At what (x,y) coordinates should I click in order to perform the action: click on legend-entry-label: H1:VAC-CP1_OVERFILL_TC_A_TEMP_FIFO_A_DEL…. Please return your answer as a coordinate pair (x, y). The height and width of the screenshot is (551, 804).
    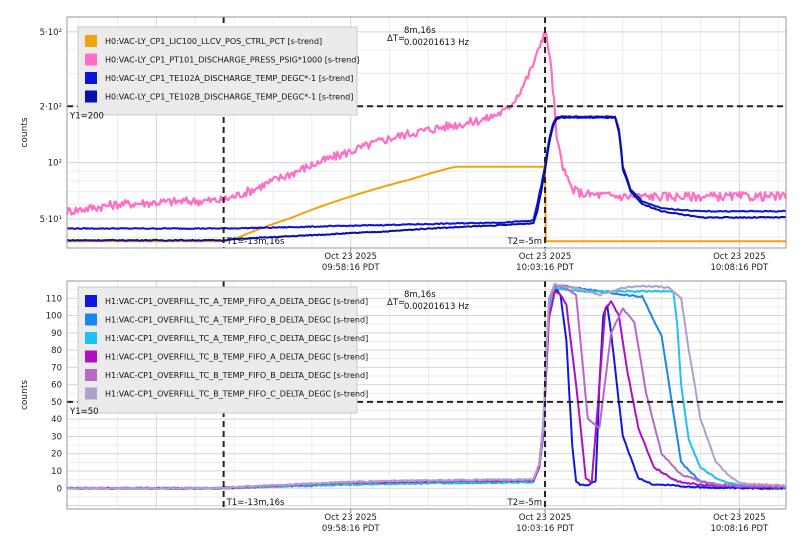
    Looking at the image, I should click on (236, 301).